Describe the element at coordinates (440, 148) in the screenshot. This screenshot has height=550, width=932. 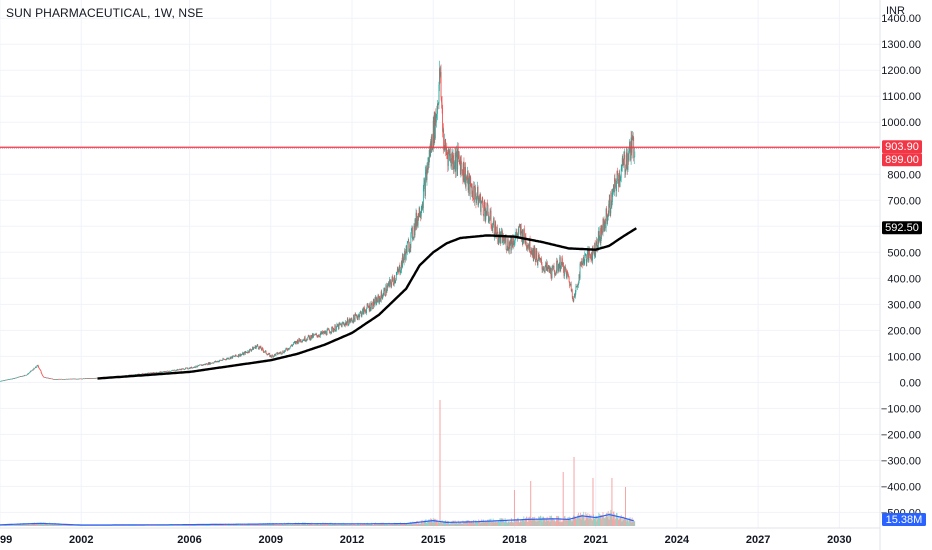
I see `horizontal-line` at that location.